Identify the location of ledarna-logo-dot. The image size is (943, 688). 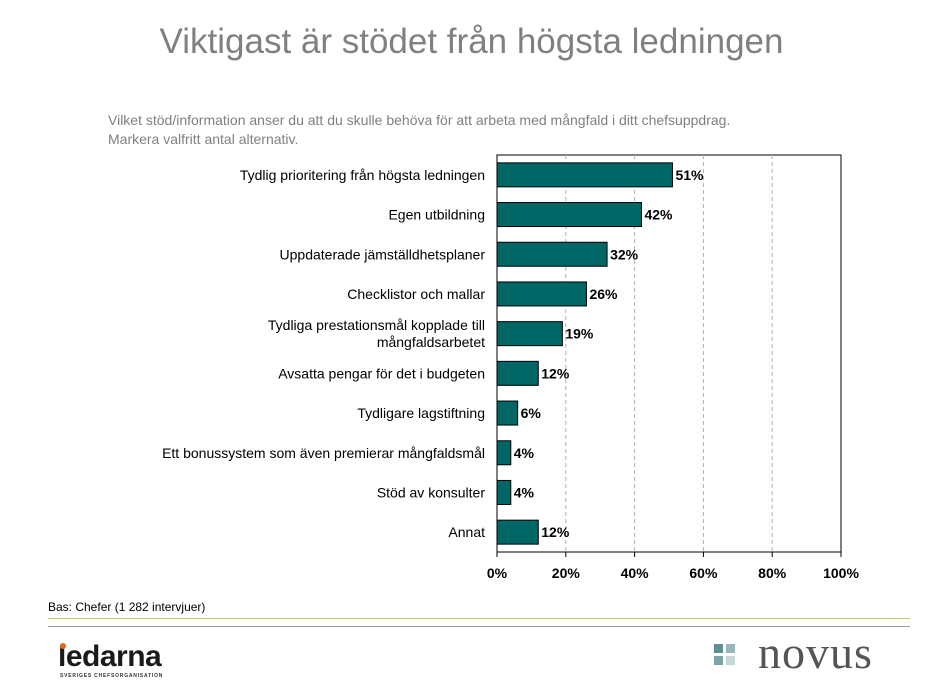
(63, 646).